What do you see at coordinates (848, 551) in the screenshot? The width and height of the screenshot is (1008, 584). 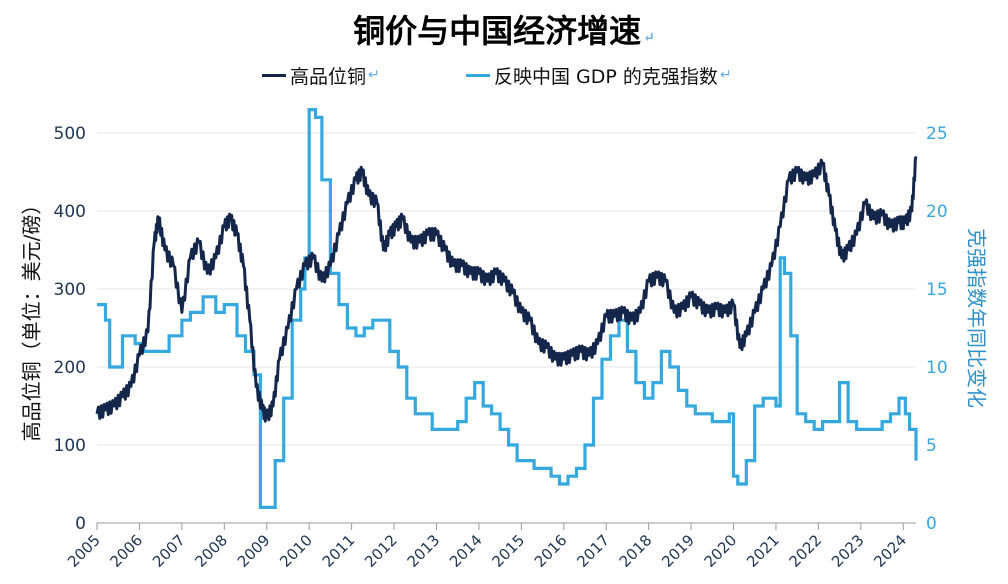 I see `x-tick-label: 2023` at bounding box center [848, 551].